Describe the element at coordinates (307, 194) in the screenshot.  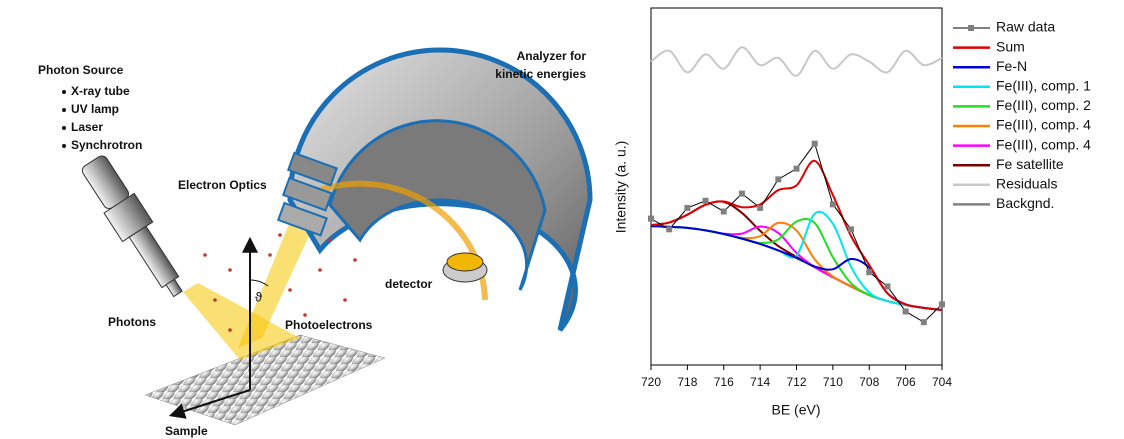
I see `electron-optics` at that location.